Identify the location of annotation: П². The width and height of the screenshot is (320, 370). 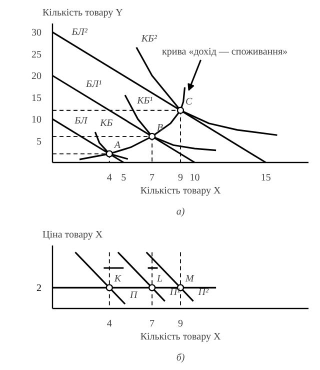
(203, 292).